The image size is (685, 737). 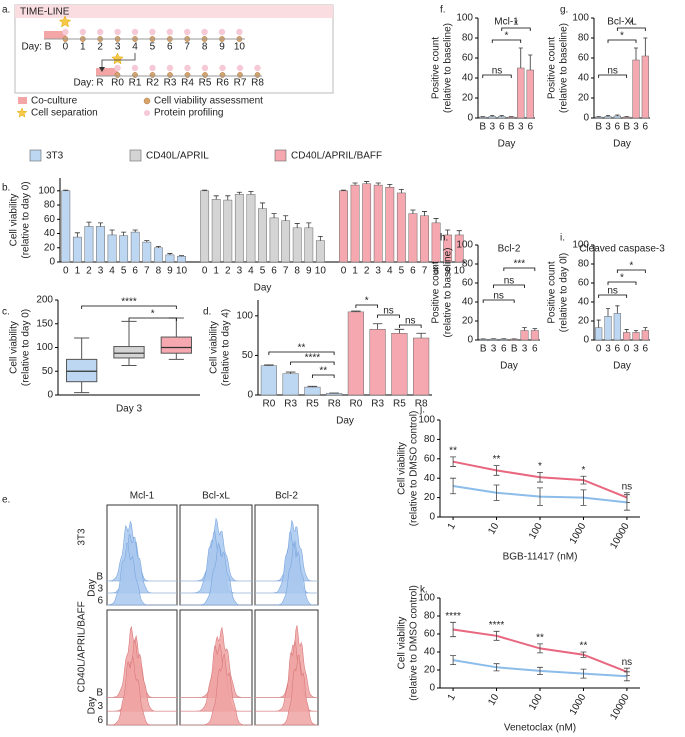 What do you see at coordinates (100, 601) in the screenshot?
I see `day-label: 6` at bounding box center [100, 601].